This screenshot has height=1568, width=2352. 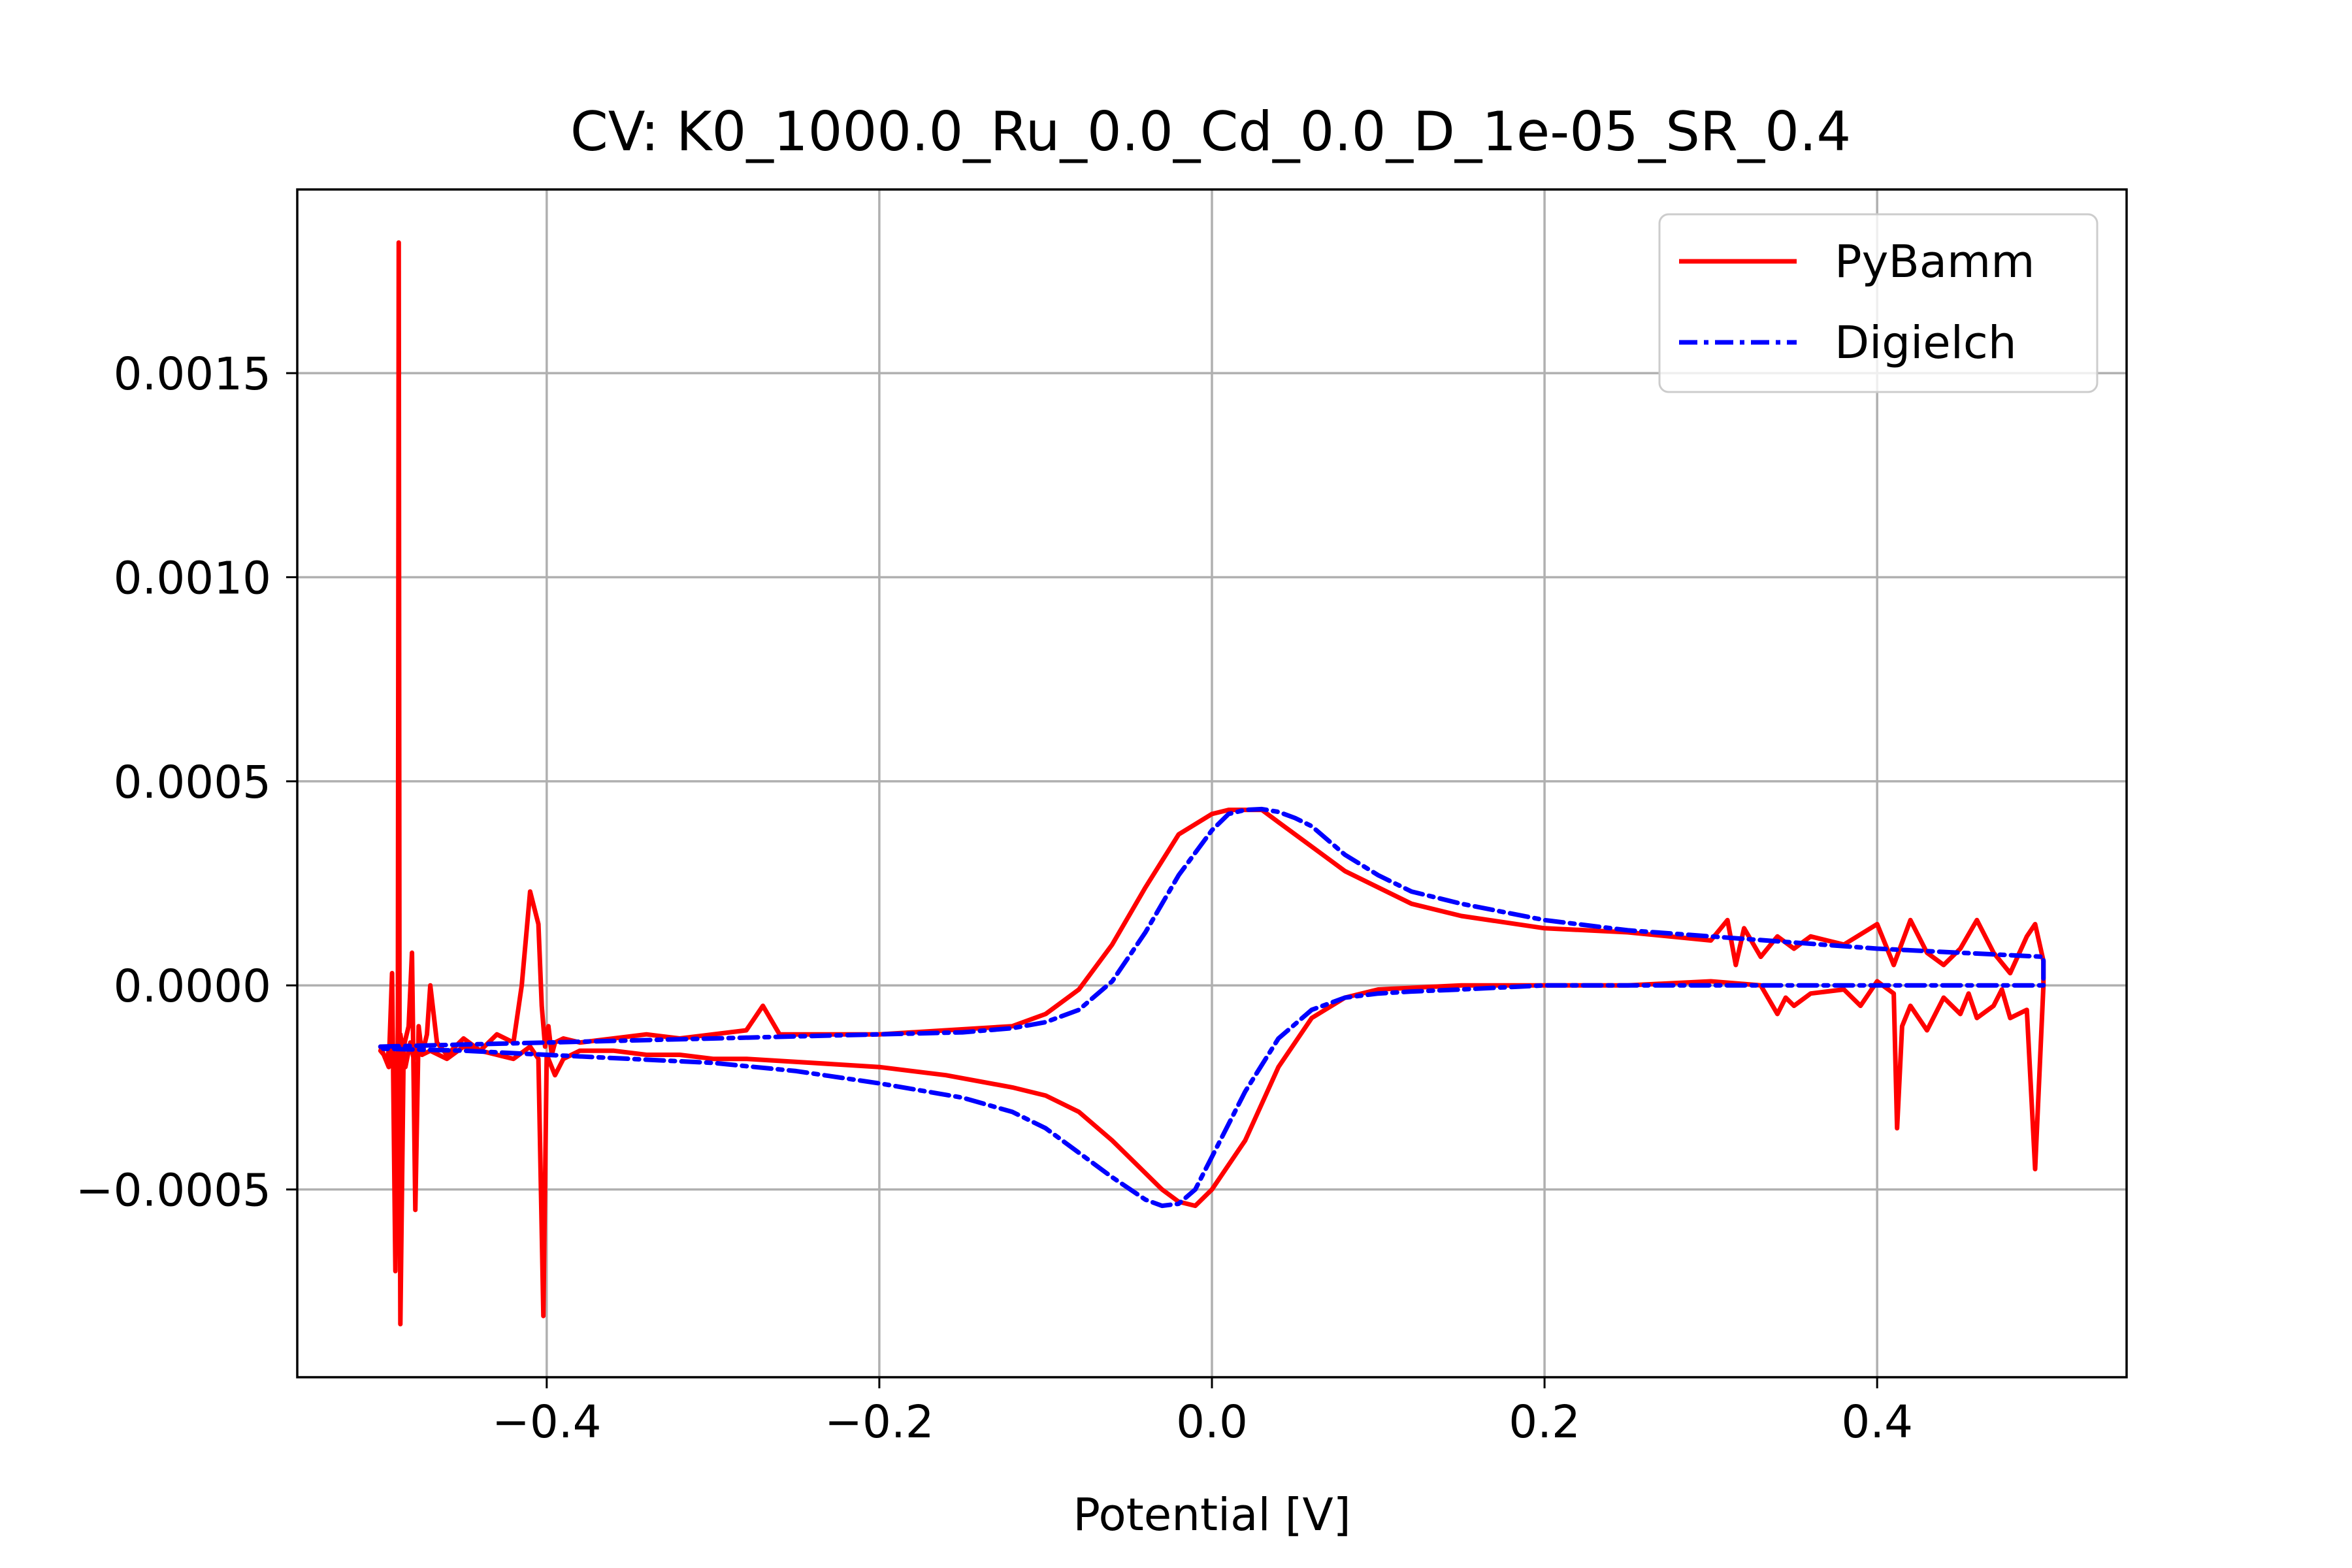 What do you see at coordinates (1544, 1422) in the screenshot?
I see `x-tick-label: 0.2` at bounding box center [1544, 1422].